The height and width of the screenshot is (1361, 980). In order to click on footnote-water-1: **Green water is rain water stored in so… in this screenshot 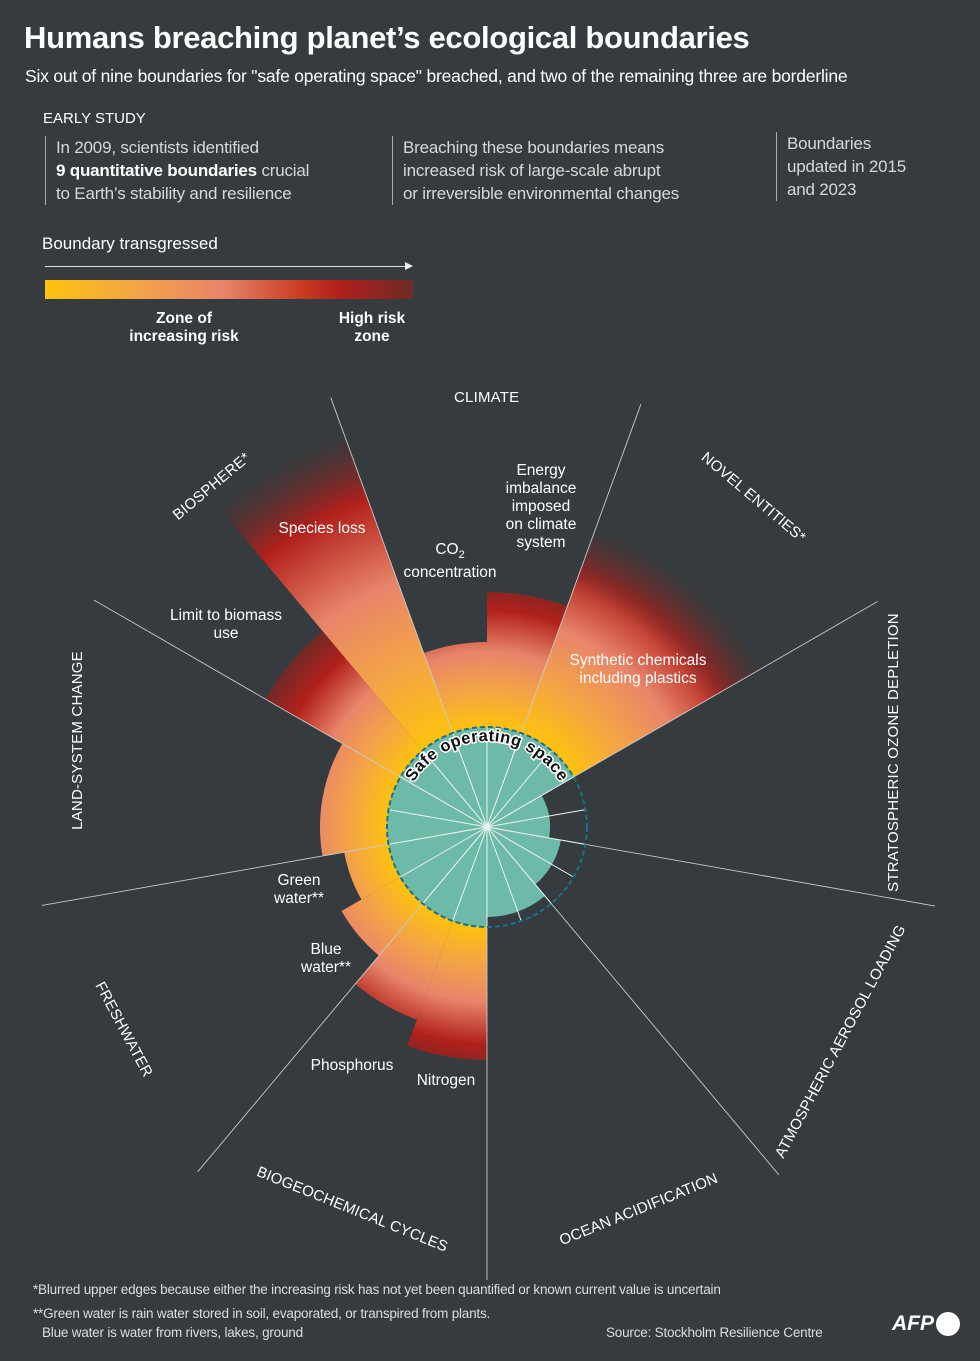, I will do `click(262, 1313)`.